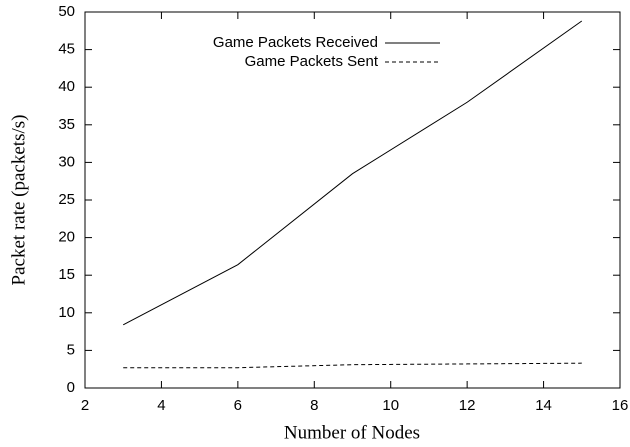  Describe the element at coordinates (66, 86) in the screenshot. I see `y-tick-label: 40` at that location.